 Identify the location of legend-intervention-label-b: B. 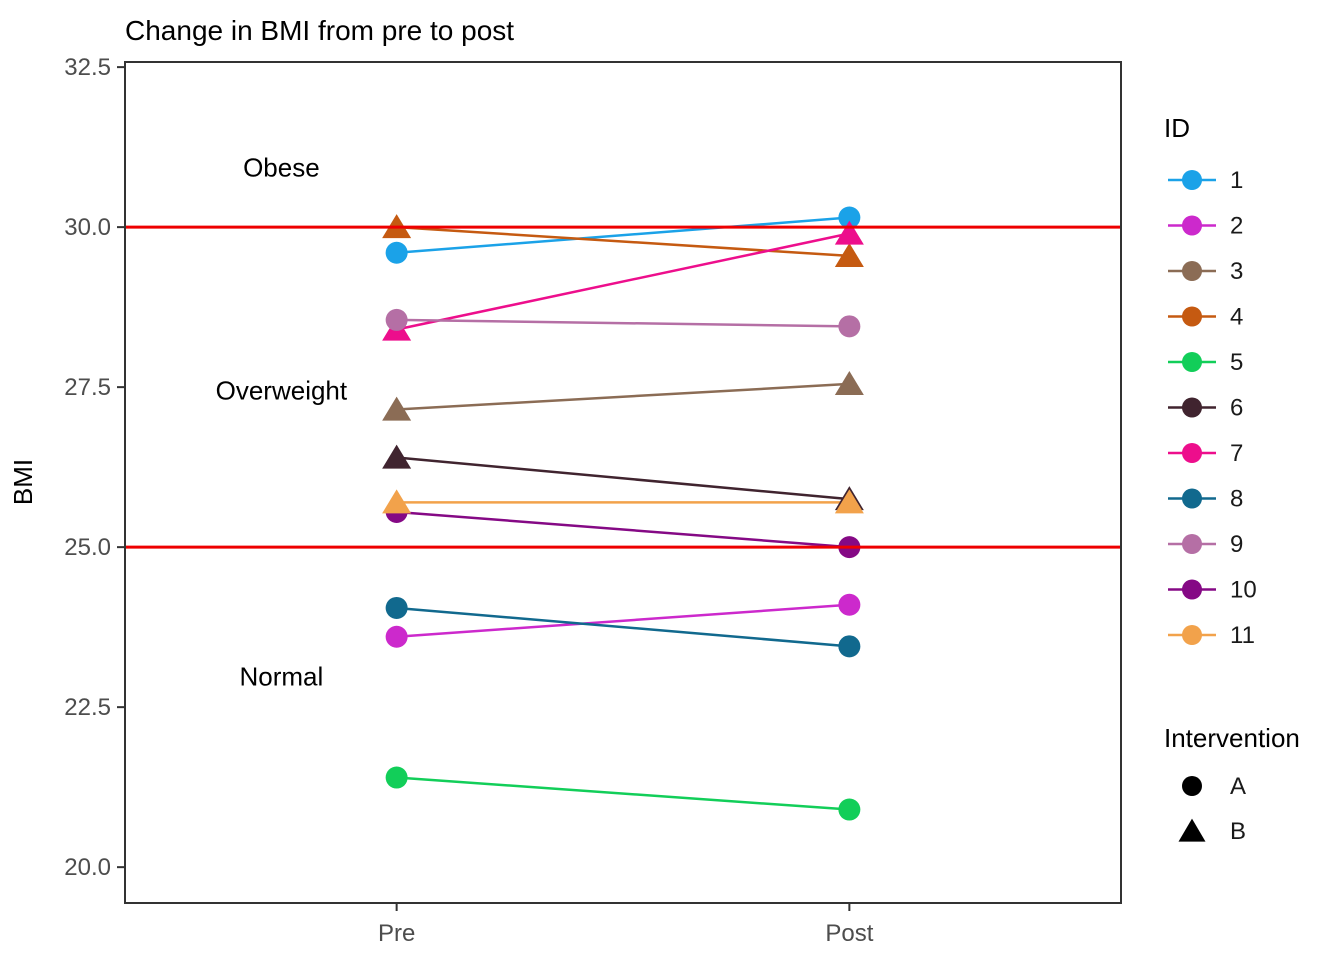
(1238, 831).